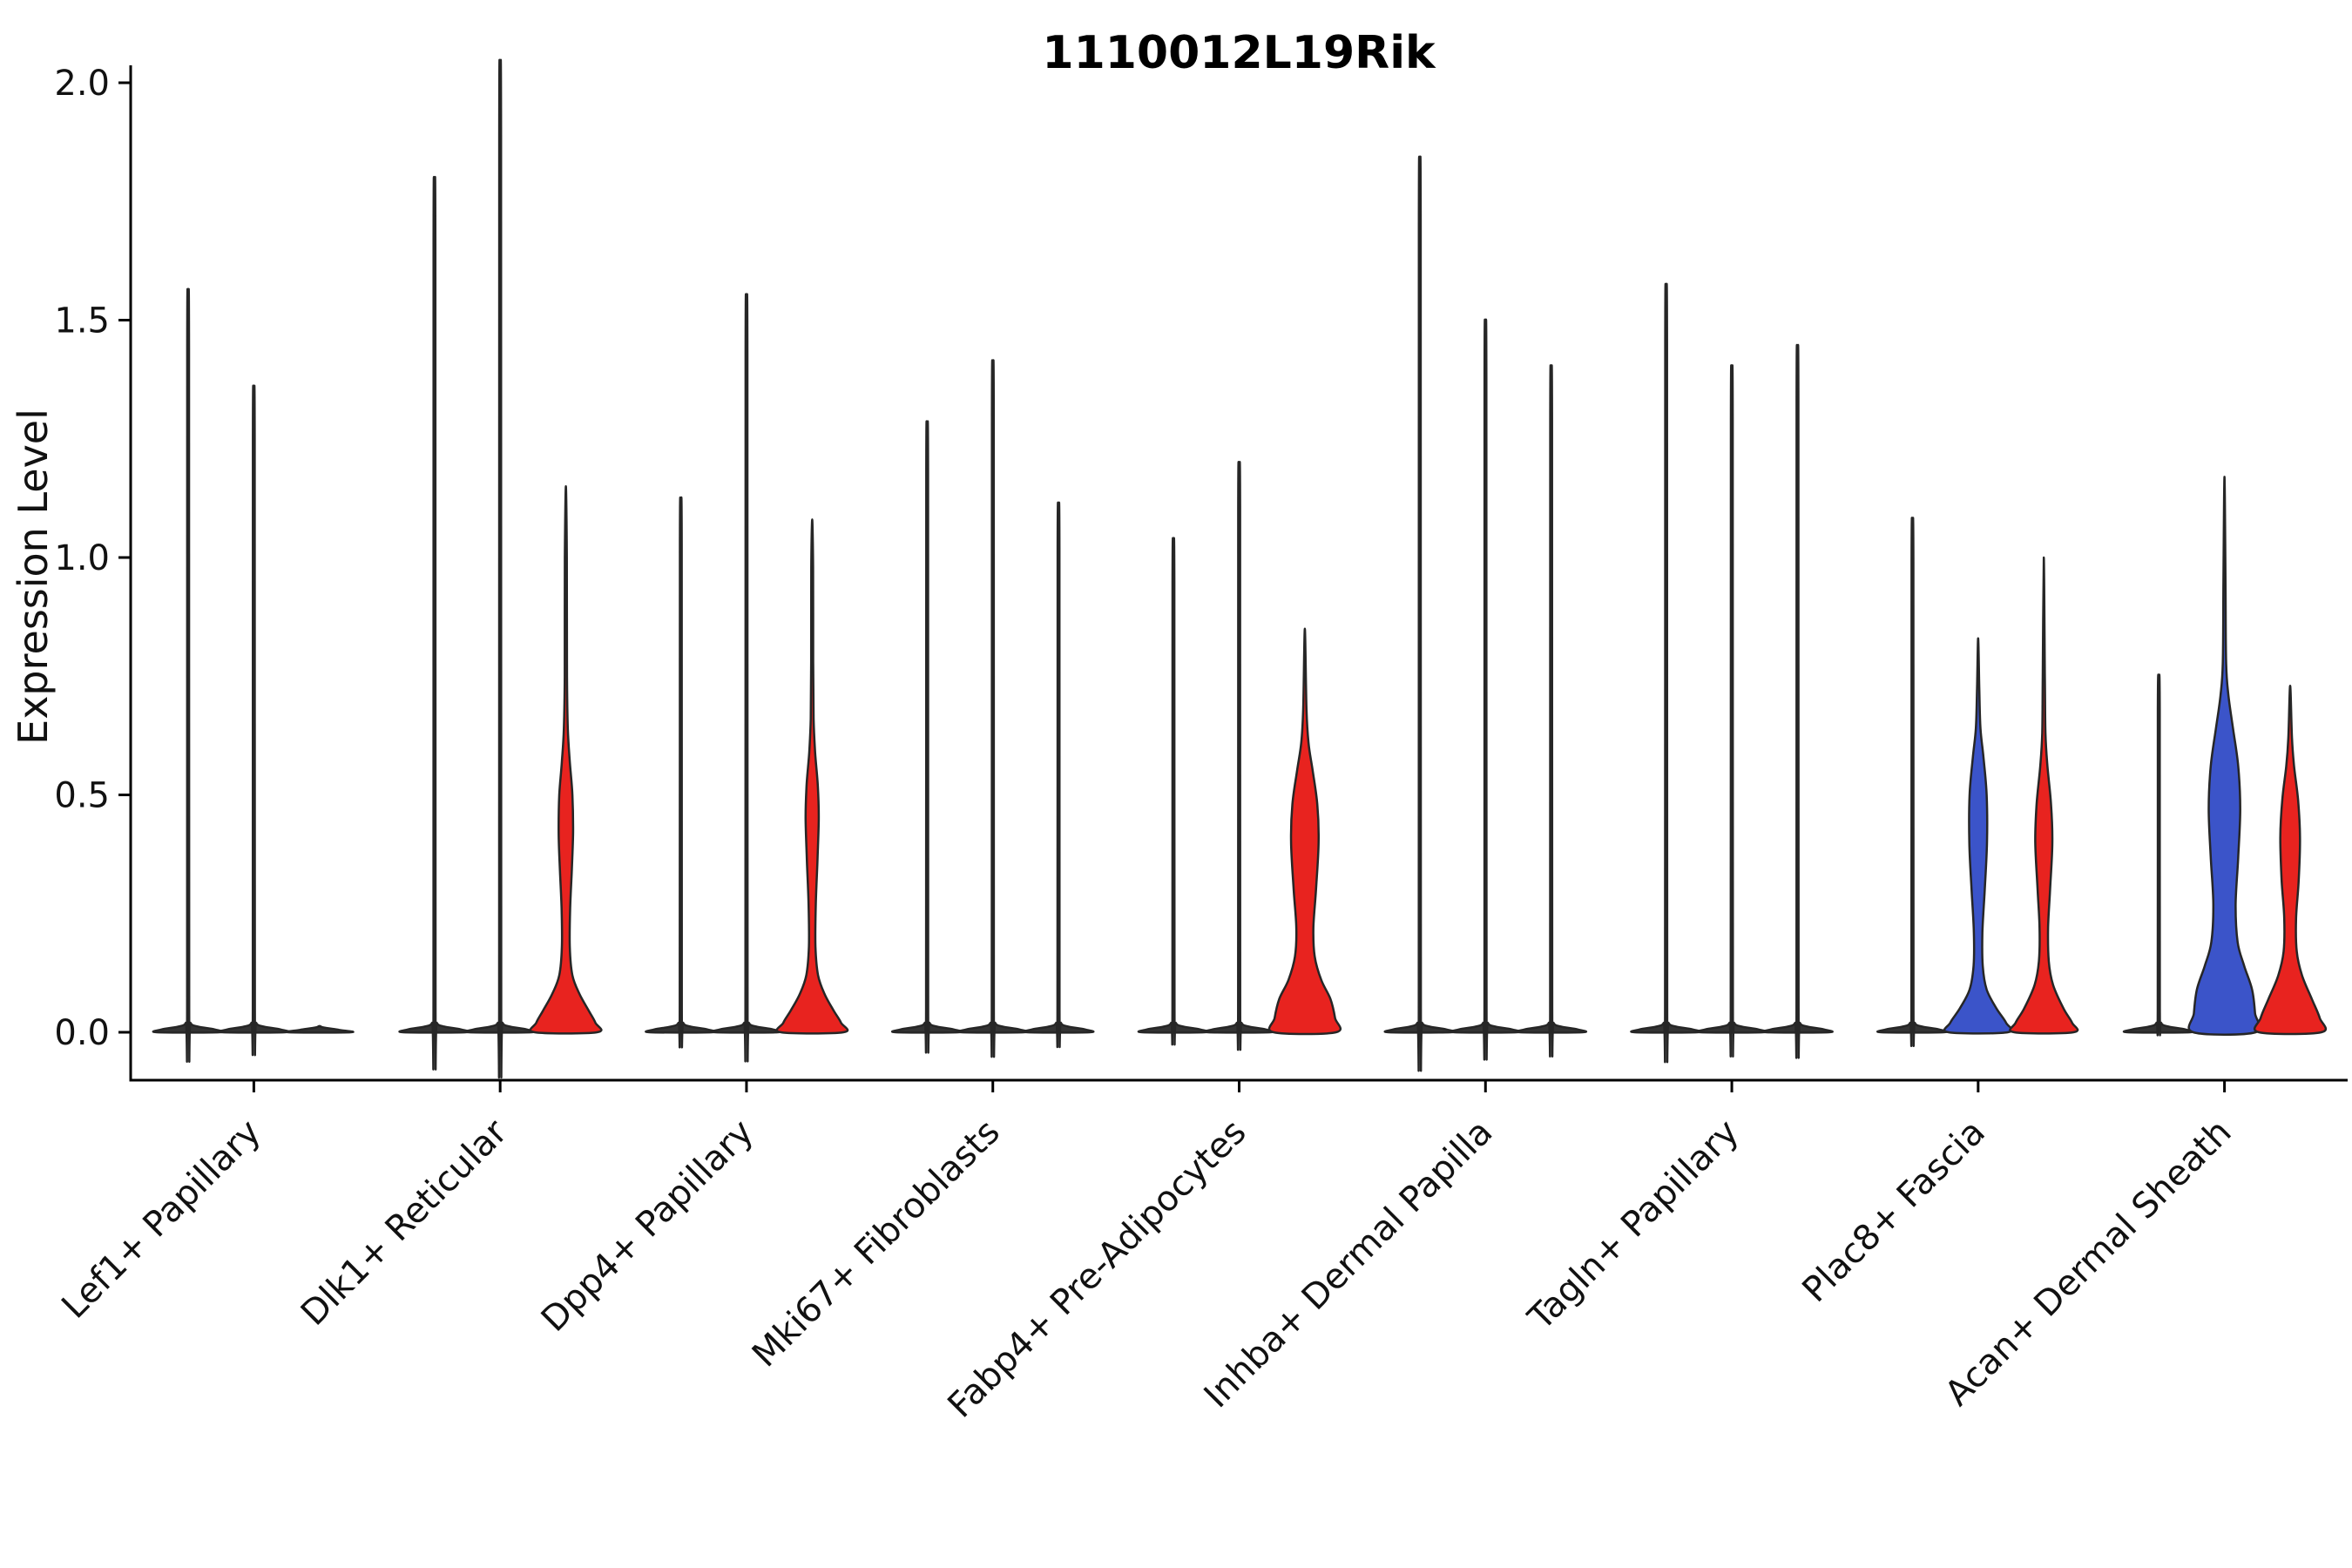 This screenshot has width=2352, height=1568. Describe the element at coordinates (1058, 775) in the screenshot. I see `violin-4-3-thin` at that location.